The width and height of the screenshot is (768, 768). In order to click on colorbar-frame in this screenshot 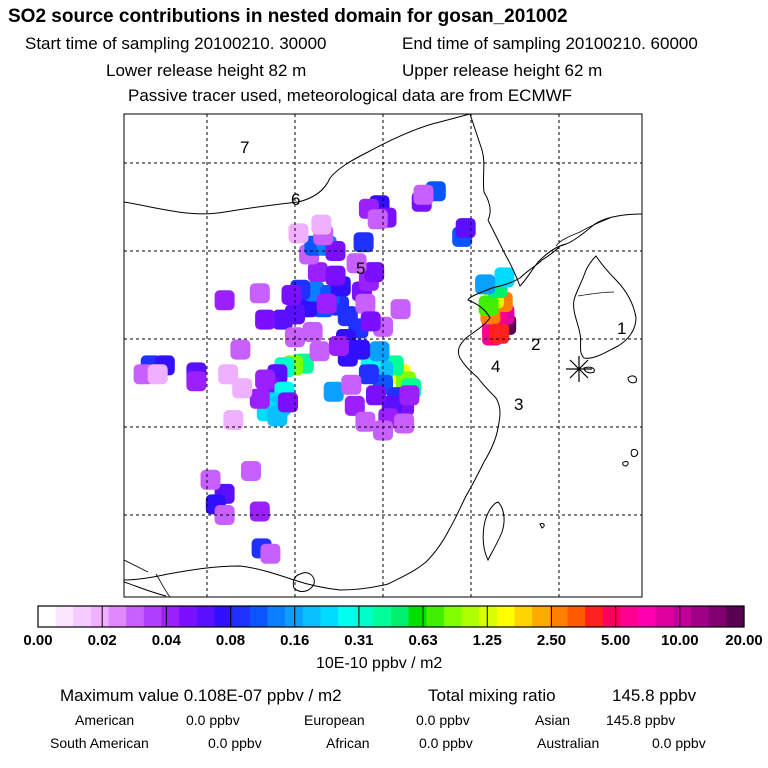, I will do `click(391, 616)`.